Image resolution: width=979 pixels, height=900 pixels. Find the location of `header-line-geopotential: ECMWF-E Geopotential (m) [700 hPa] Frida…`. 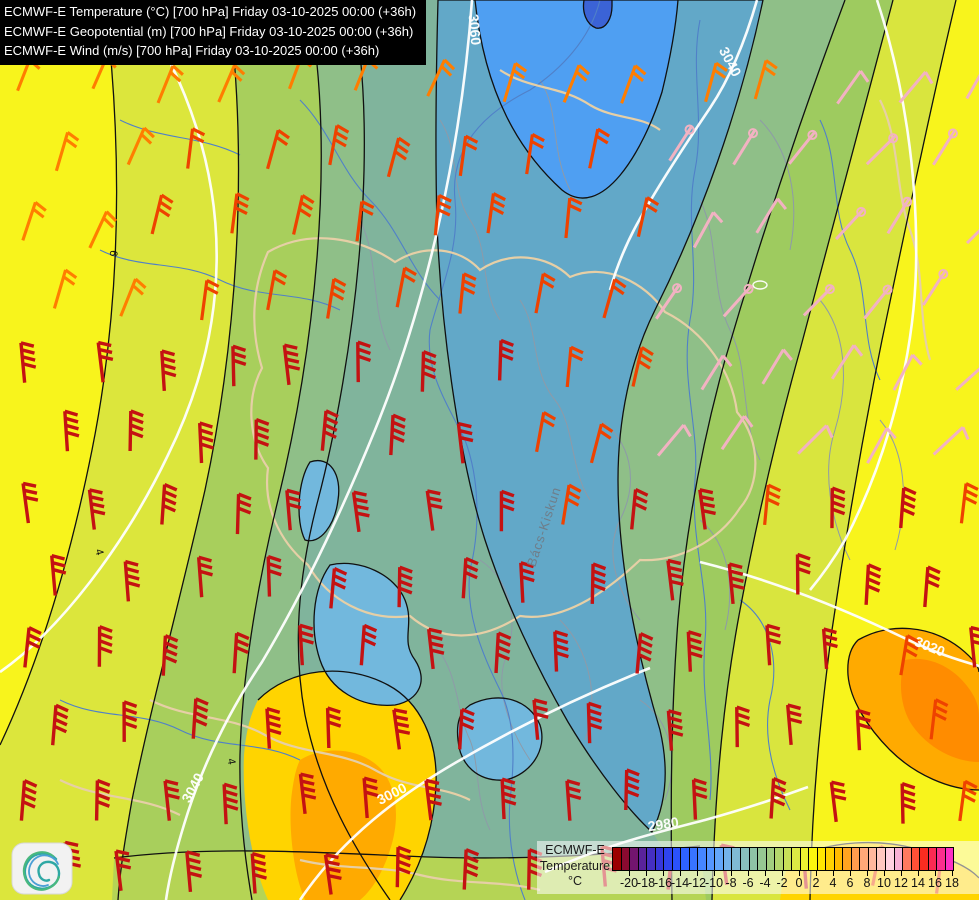

header-line-geopotential: ECMWF-E Geopotential (m) [700 hPa] Frida… is located at coordinates (209, 31).